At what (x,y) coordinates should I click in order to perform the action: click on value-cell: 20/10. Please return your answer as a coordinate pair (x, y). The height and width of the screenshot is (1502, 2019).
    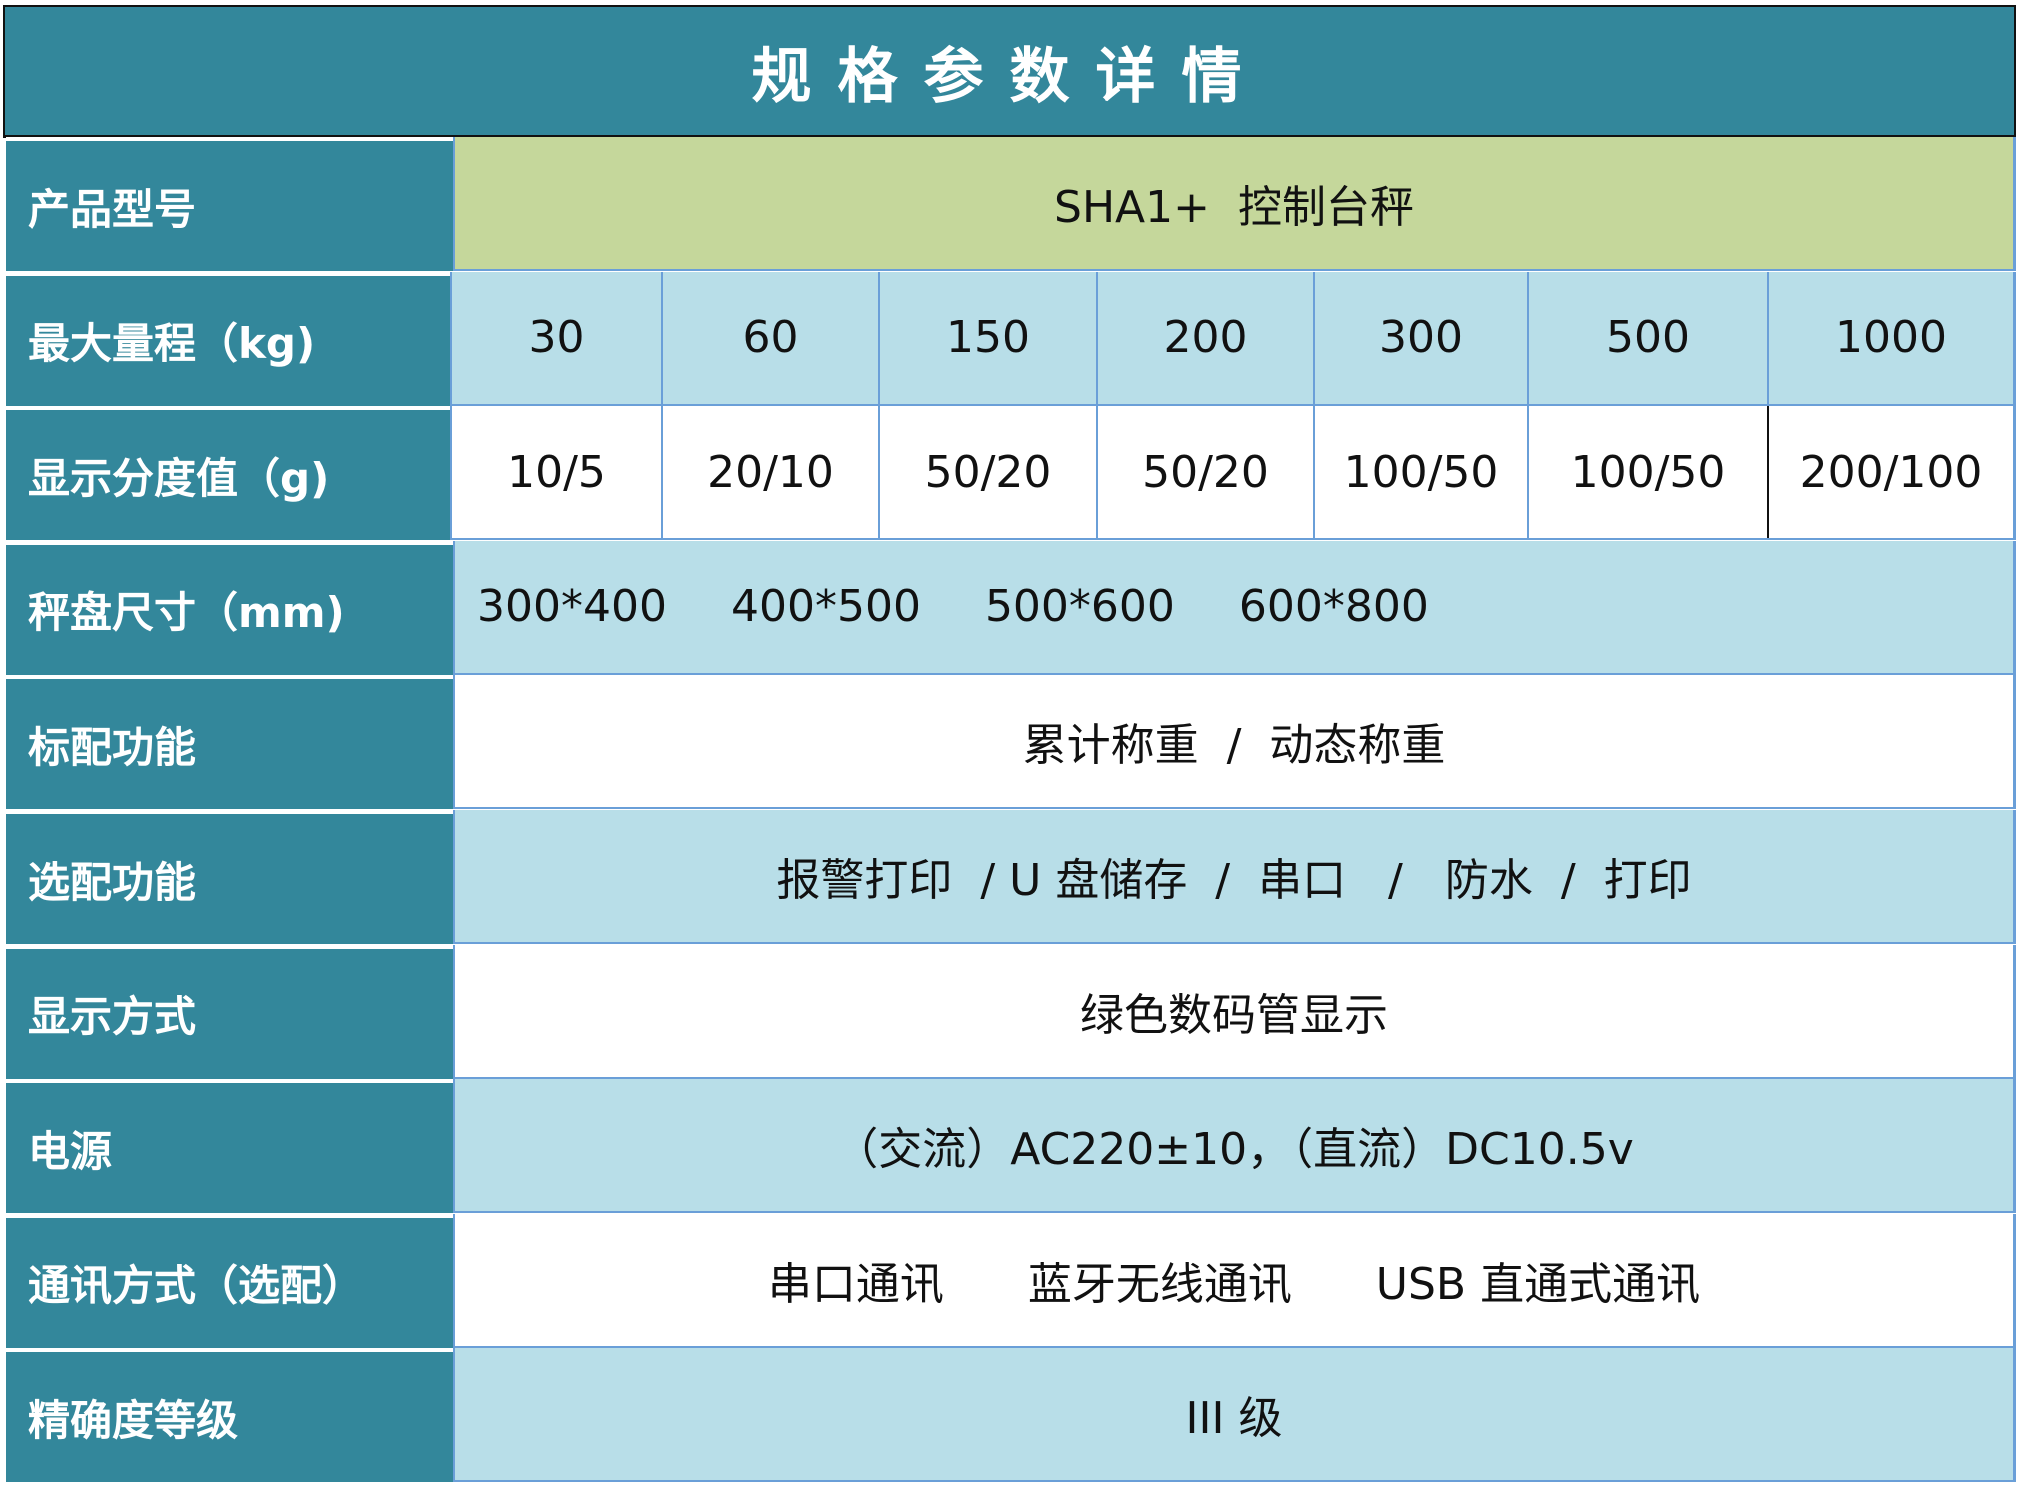
    Looking at the image, I should click on (769, 472).